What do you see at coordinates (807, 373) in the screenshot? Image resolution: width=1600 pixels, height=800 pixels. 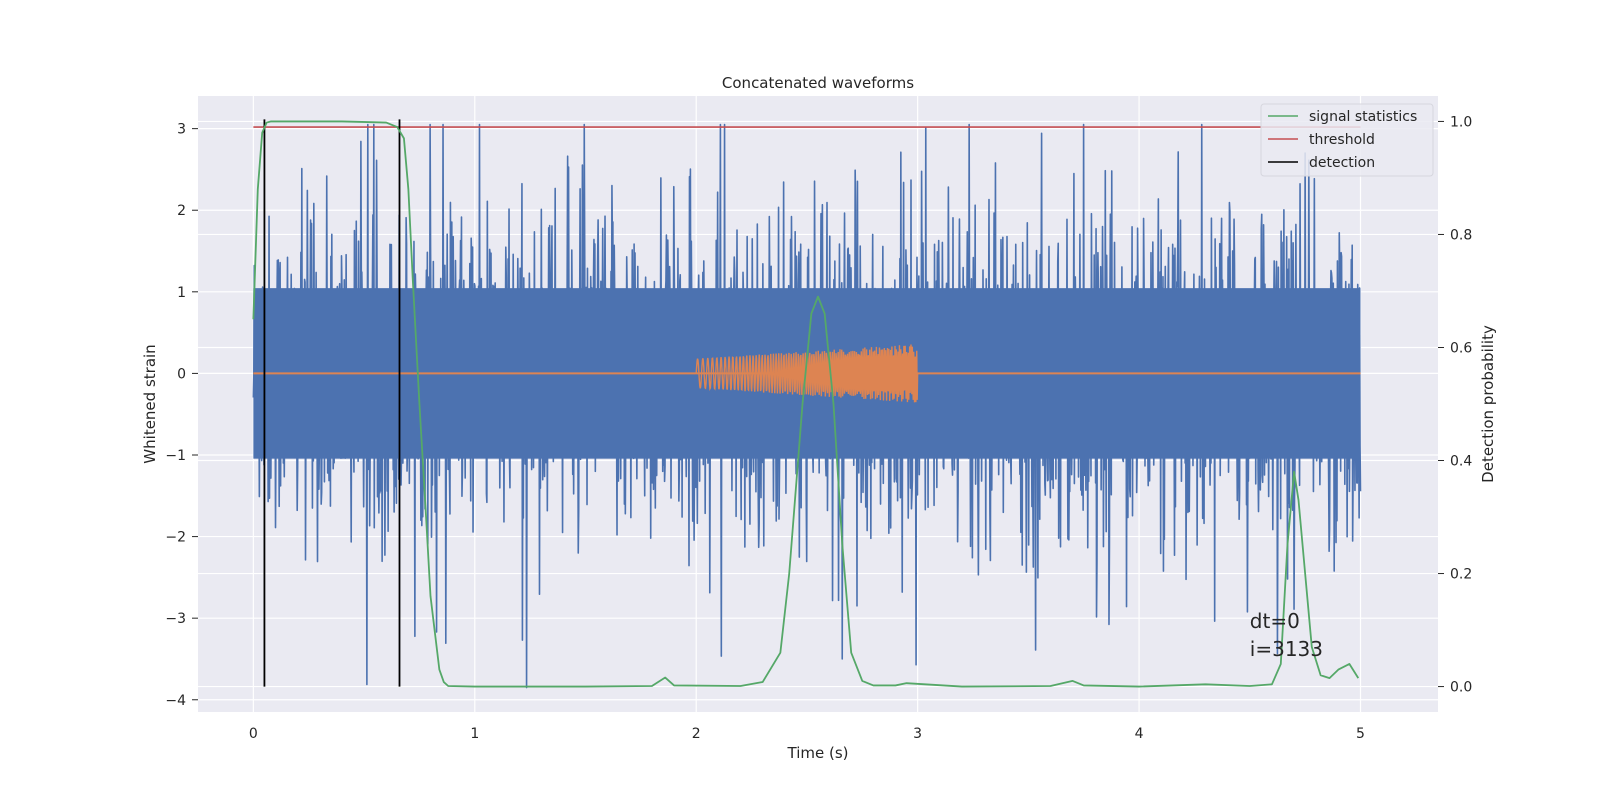 I see `template-chirp-line` at bounding box center [807, 373].